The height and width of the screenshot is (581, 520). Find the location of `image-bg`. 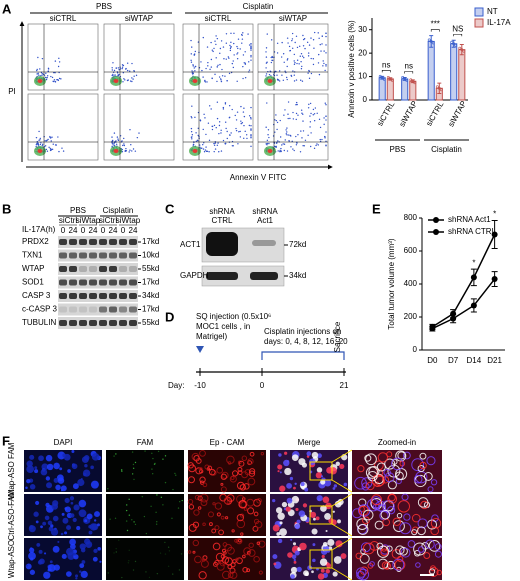

image-bg is located at coordinates (145, 471).